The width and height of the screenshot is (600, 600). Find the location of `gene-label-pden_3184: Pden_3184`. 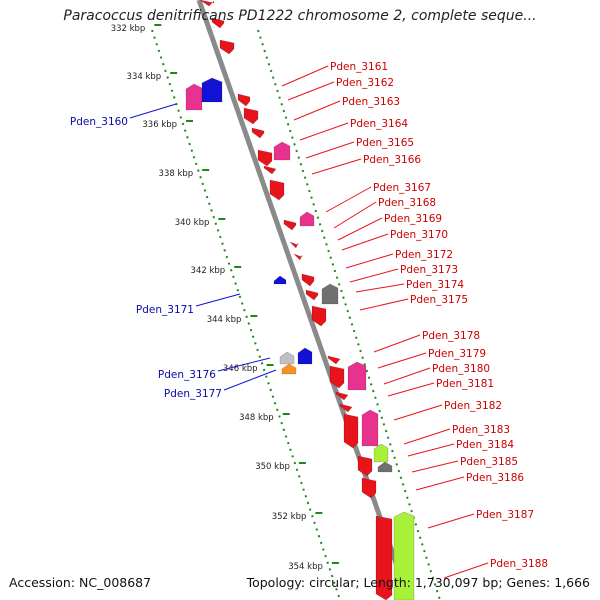

gene-label-pden_3184: Pden_3184 is located at coordinates (485, 445).